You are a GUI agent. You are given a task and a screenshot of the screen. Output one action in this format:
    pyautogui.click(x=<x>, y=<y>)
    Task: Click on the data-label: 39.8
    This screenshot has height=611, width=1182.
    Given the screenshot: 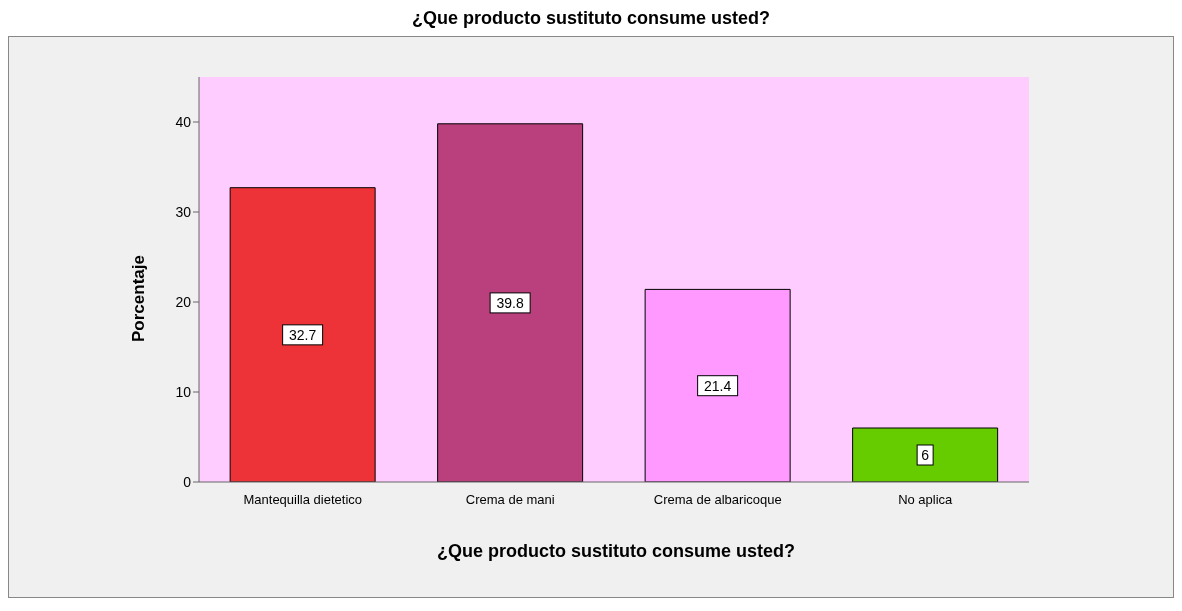 What is the action you would take?
    pyautogui.click(x=510, y=302)
    